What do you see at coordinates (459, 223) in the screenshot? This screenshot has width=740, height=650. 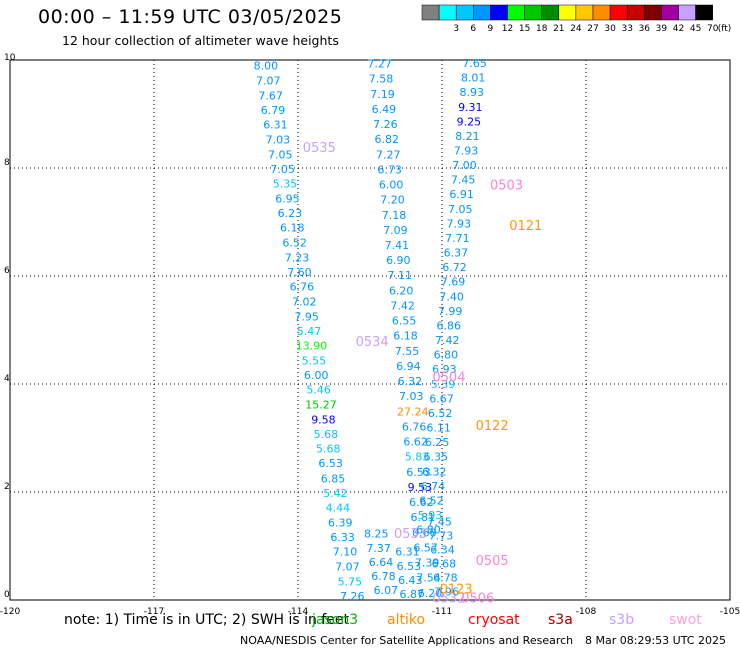 I see `wave-height-label: 7.93` at bounding box center [459, 223].